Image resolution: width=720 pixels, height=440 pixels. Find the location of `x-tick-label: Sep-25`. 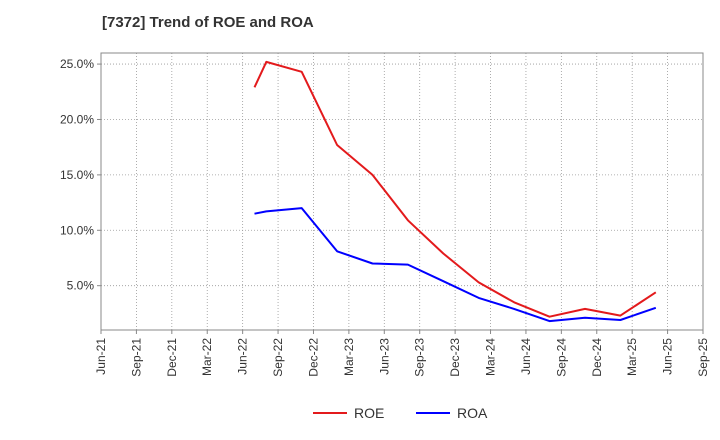

x-tick-label: Sep-25 is located at coordinates (703, 357).